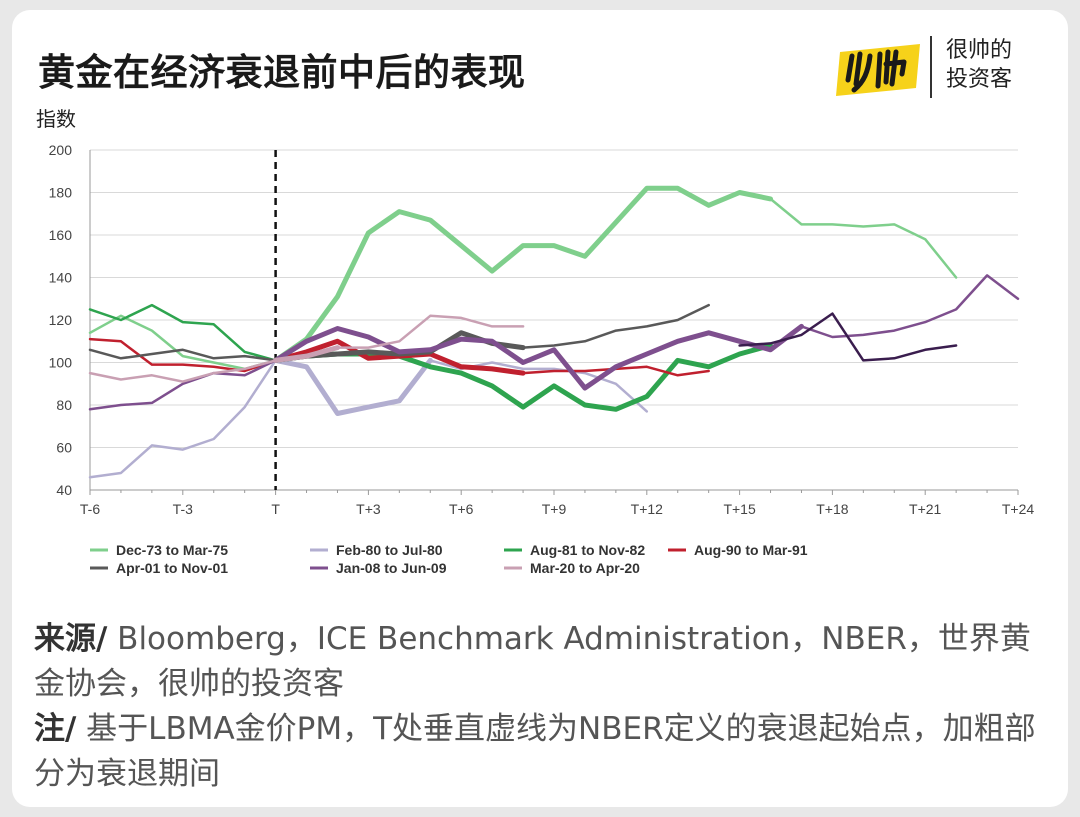 This screenshot has width=1080, height=817. What do you see at coordinates (931, 67) in the screenshot?
I see `logo-divider` at bounding box center [931, 67].